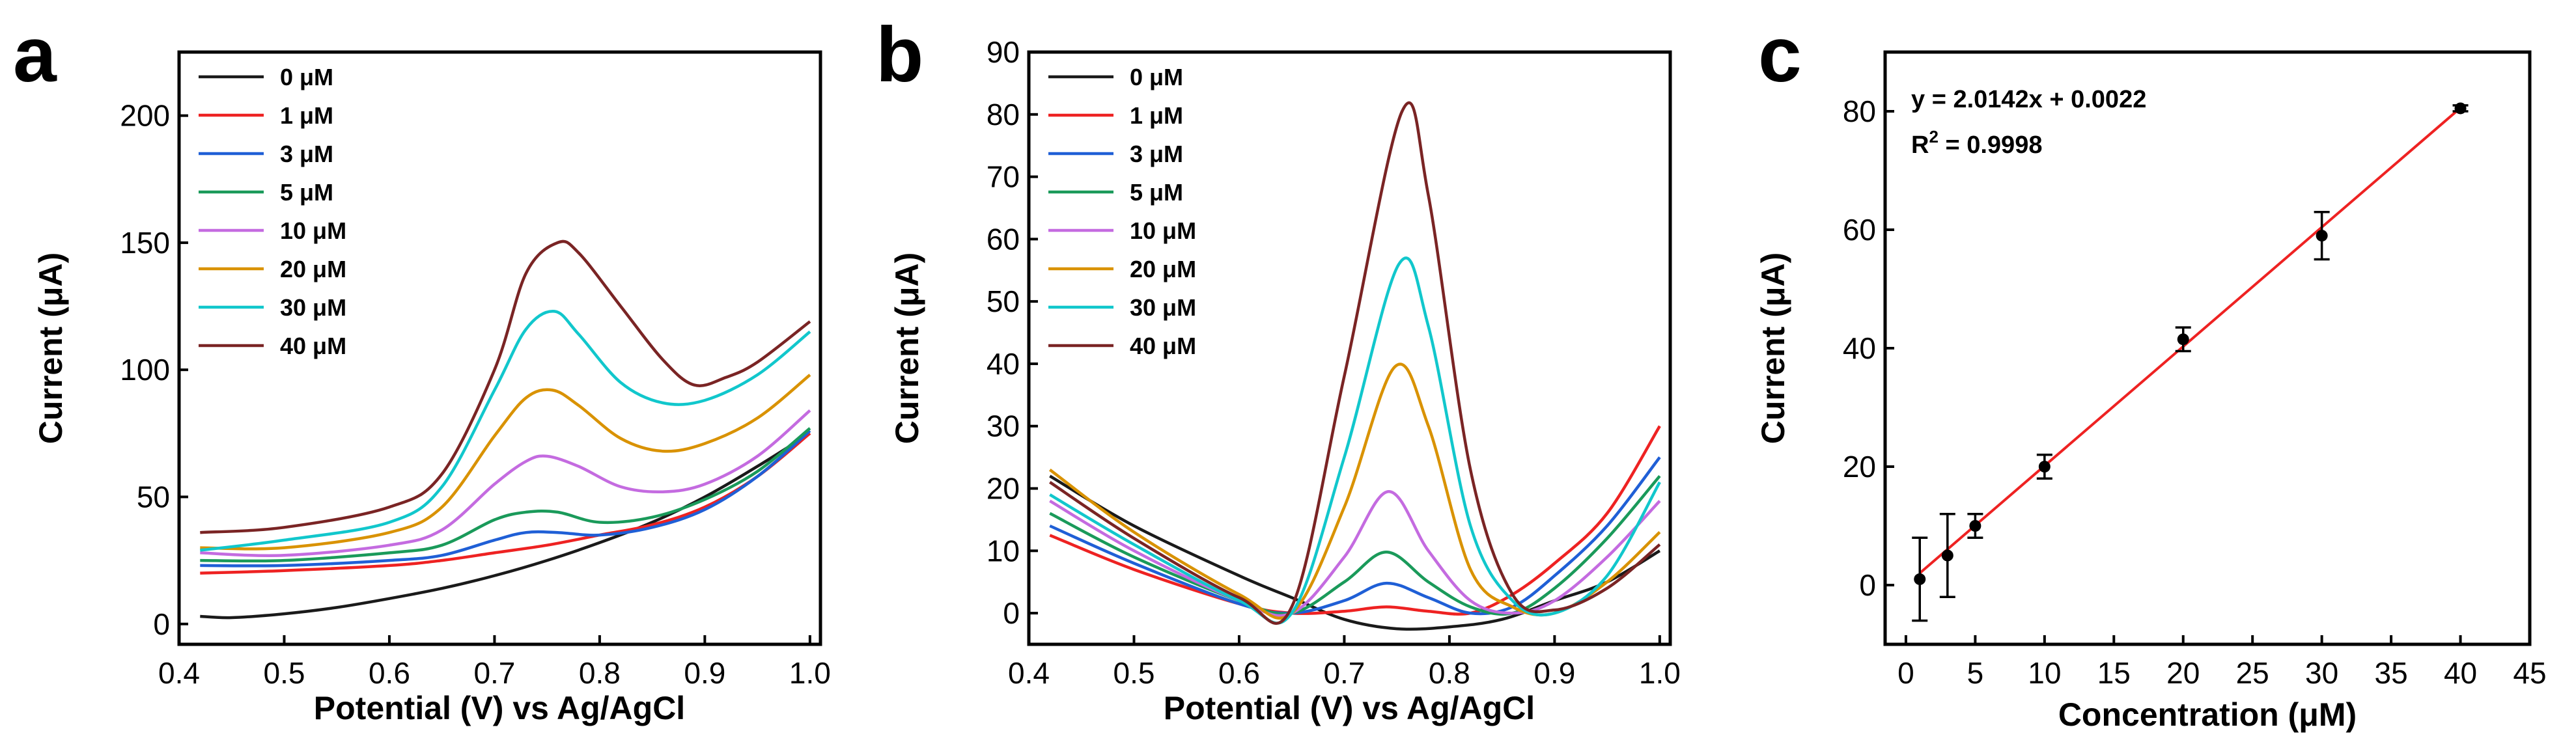 This screenshot has height=753, width=2576. What do you see at coordinates (2322, 673) in the screenshot?
I see `x-tick-label: 30` at bounding box center [2322, 673].